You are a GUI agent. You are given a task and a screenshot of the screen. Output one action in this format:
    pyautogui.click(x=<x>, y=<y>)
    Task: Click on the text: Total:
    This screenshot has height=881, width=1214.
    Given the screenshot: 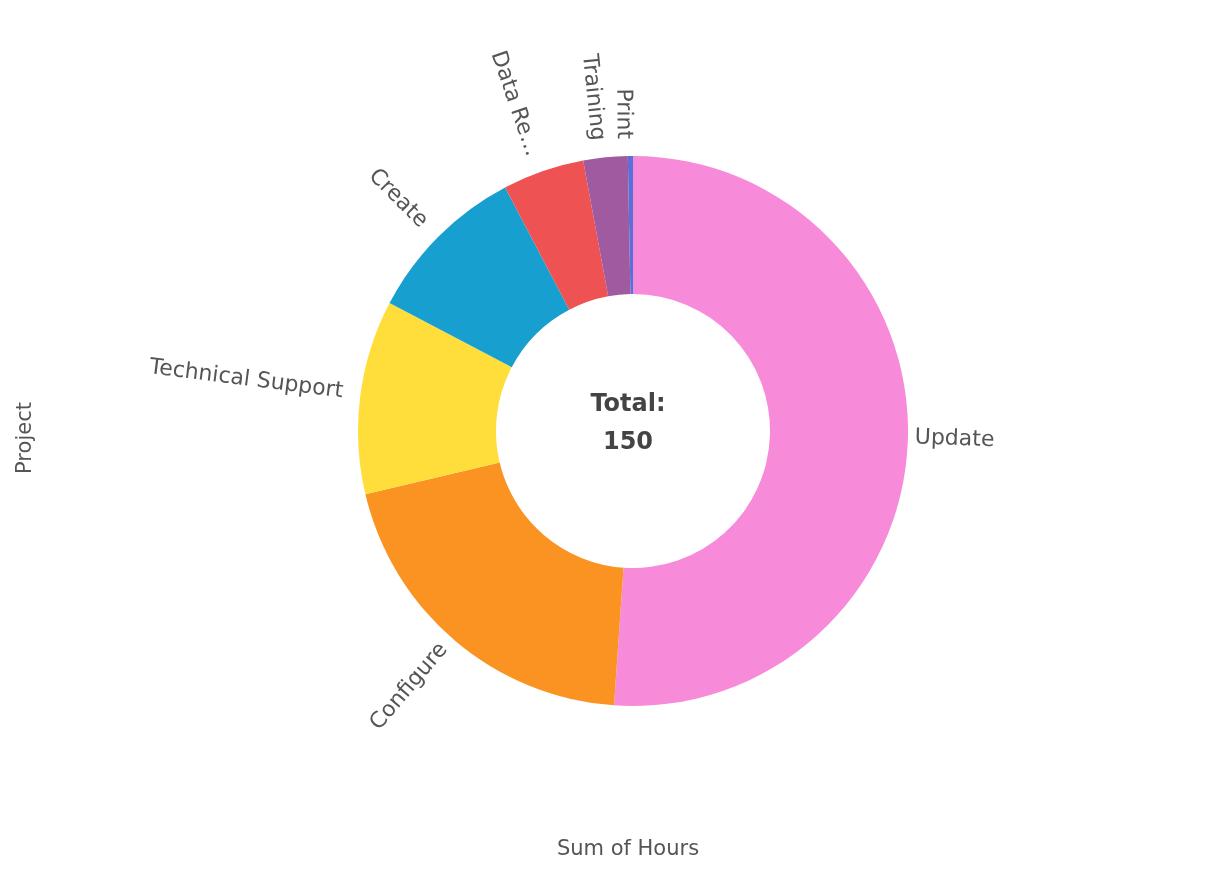 What is the action you would take?
    pyautogui.click(x=628, y=403)
    